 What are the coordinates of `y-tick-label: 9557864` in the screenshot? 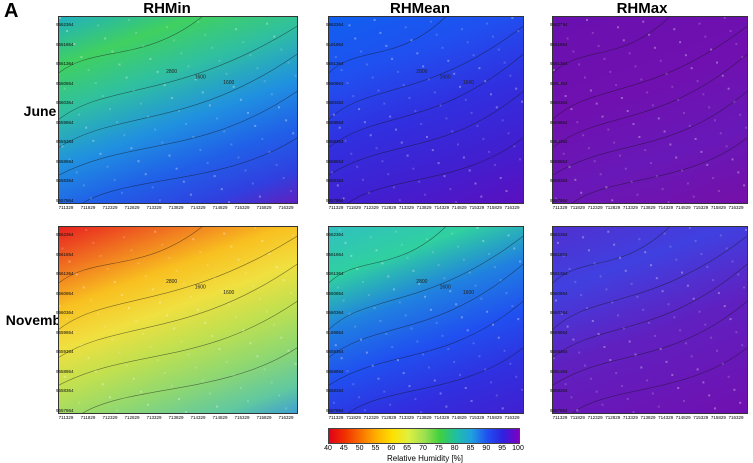 It's located at (65, 410).